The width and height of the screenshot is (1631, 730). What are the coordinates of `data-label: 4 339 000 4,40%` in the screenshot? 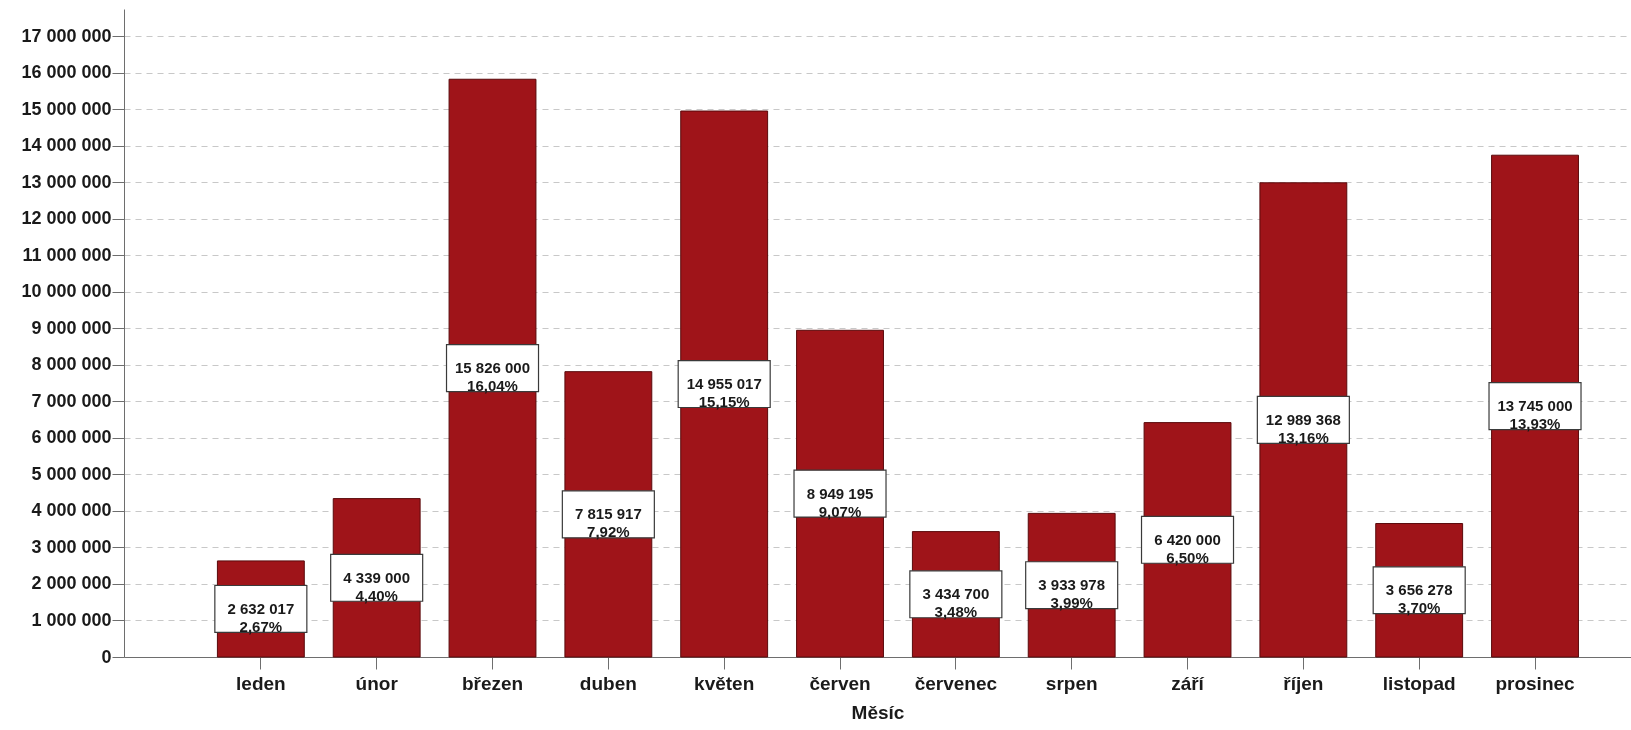 It's located at (377, 586).